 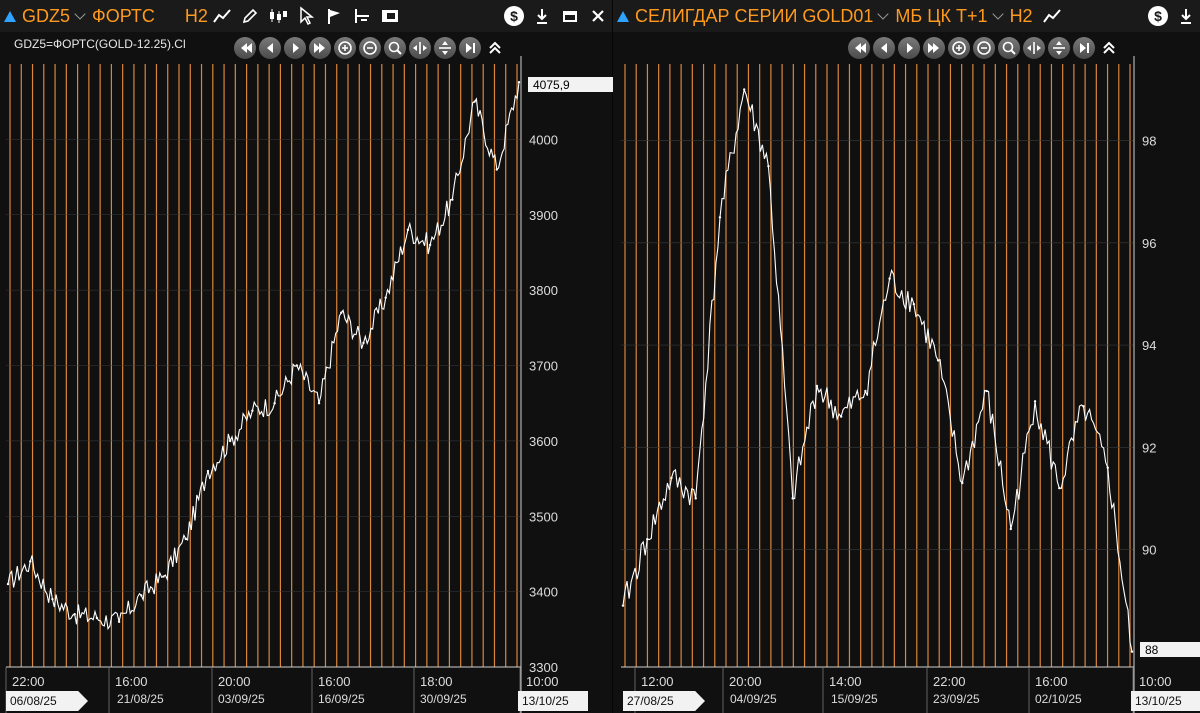 I want to click on ruler-icon, so click(x=362, y=16).